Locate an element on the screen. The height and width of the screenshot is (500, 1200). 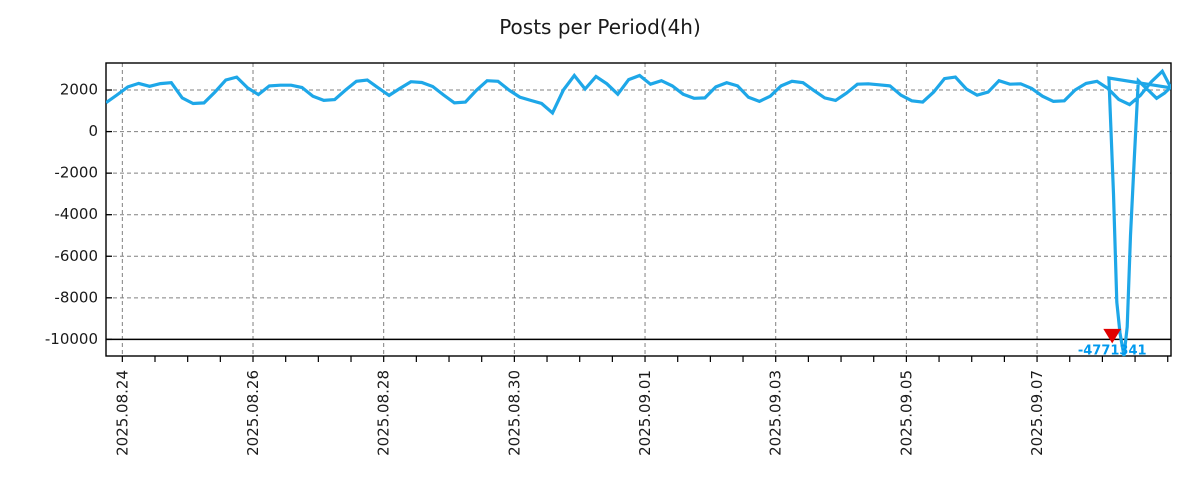
ytick-label: 2000 is located at coordinates (79, 90).